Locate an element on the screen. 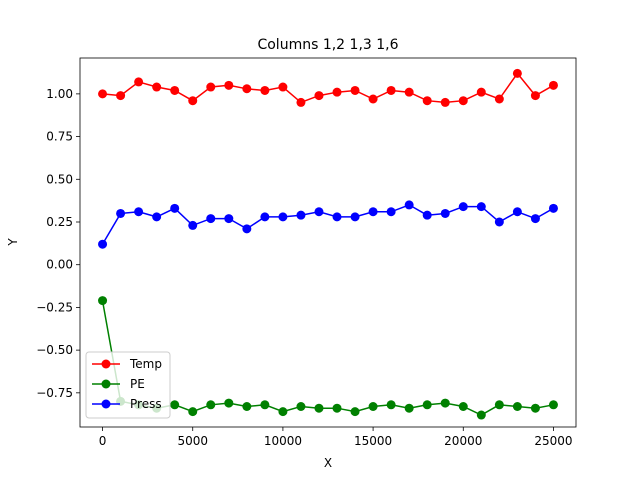 The width and height of the screenshot is (640, 480). y-tick-label: 0.25 is located at coordinates (59, 222).